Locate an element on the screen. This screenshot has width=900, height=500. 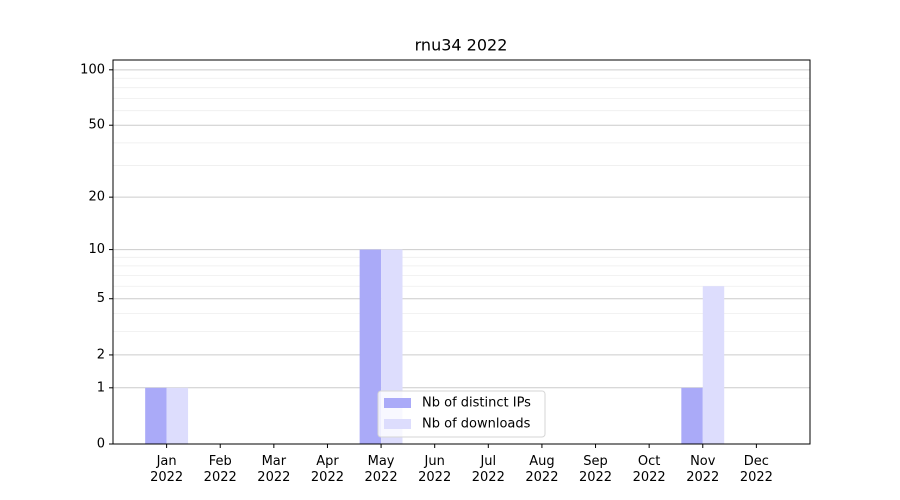
x-tick-label: Mar 2022 is located at coordinates (273, 469).